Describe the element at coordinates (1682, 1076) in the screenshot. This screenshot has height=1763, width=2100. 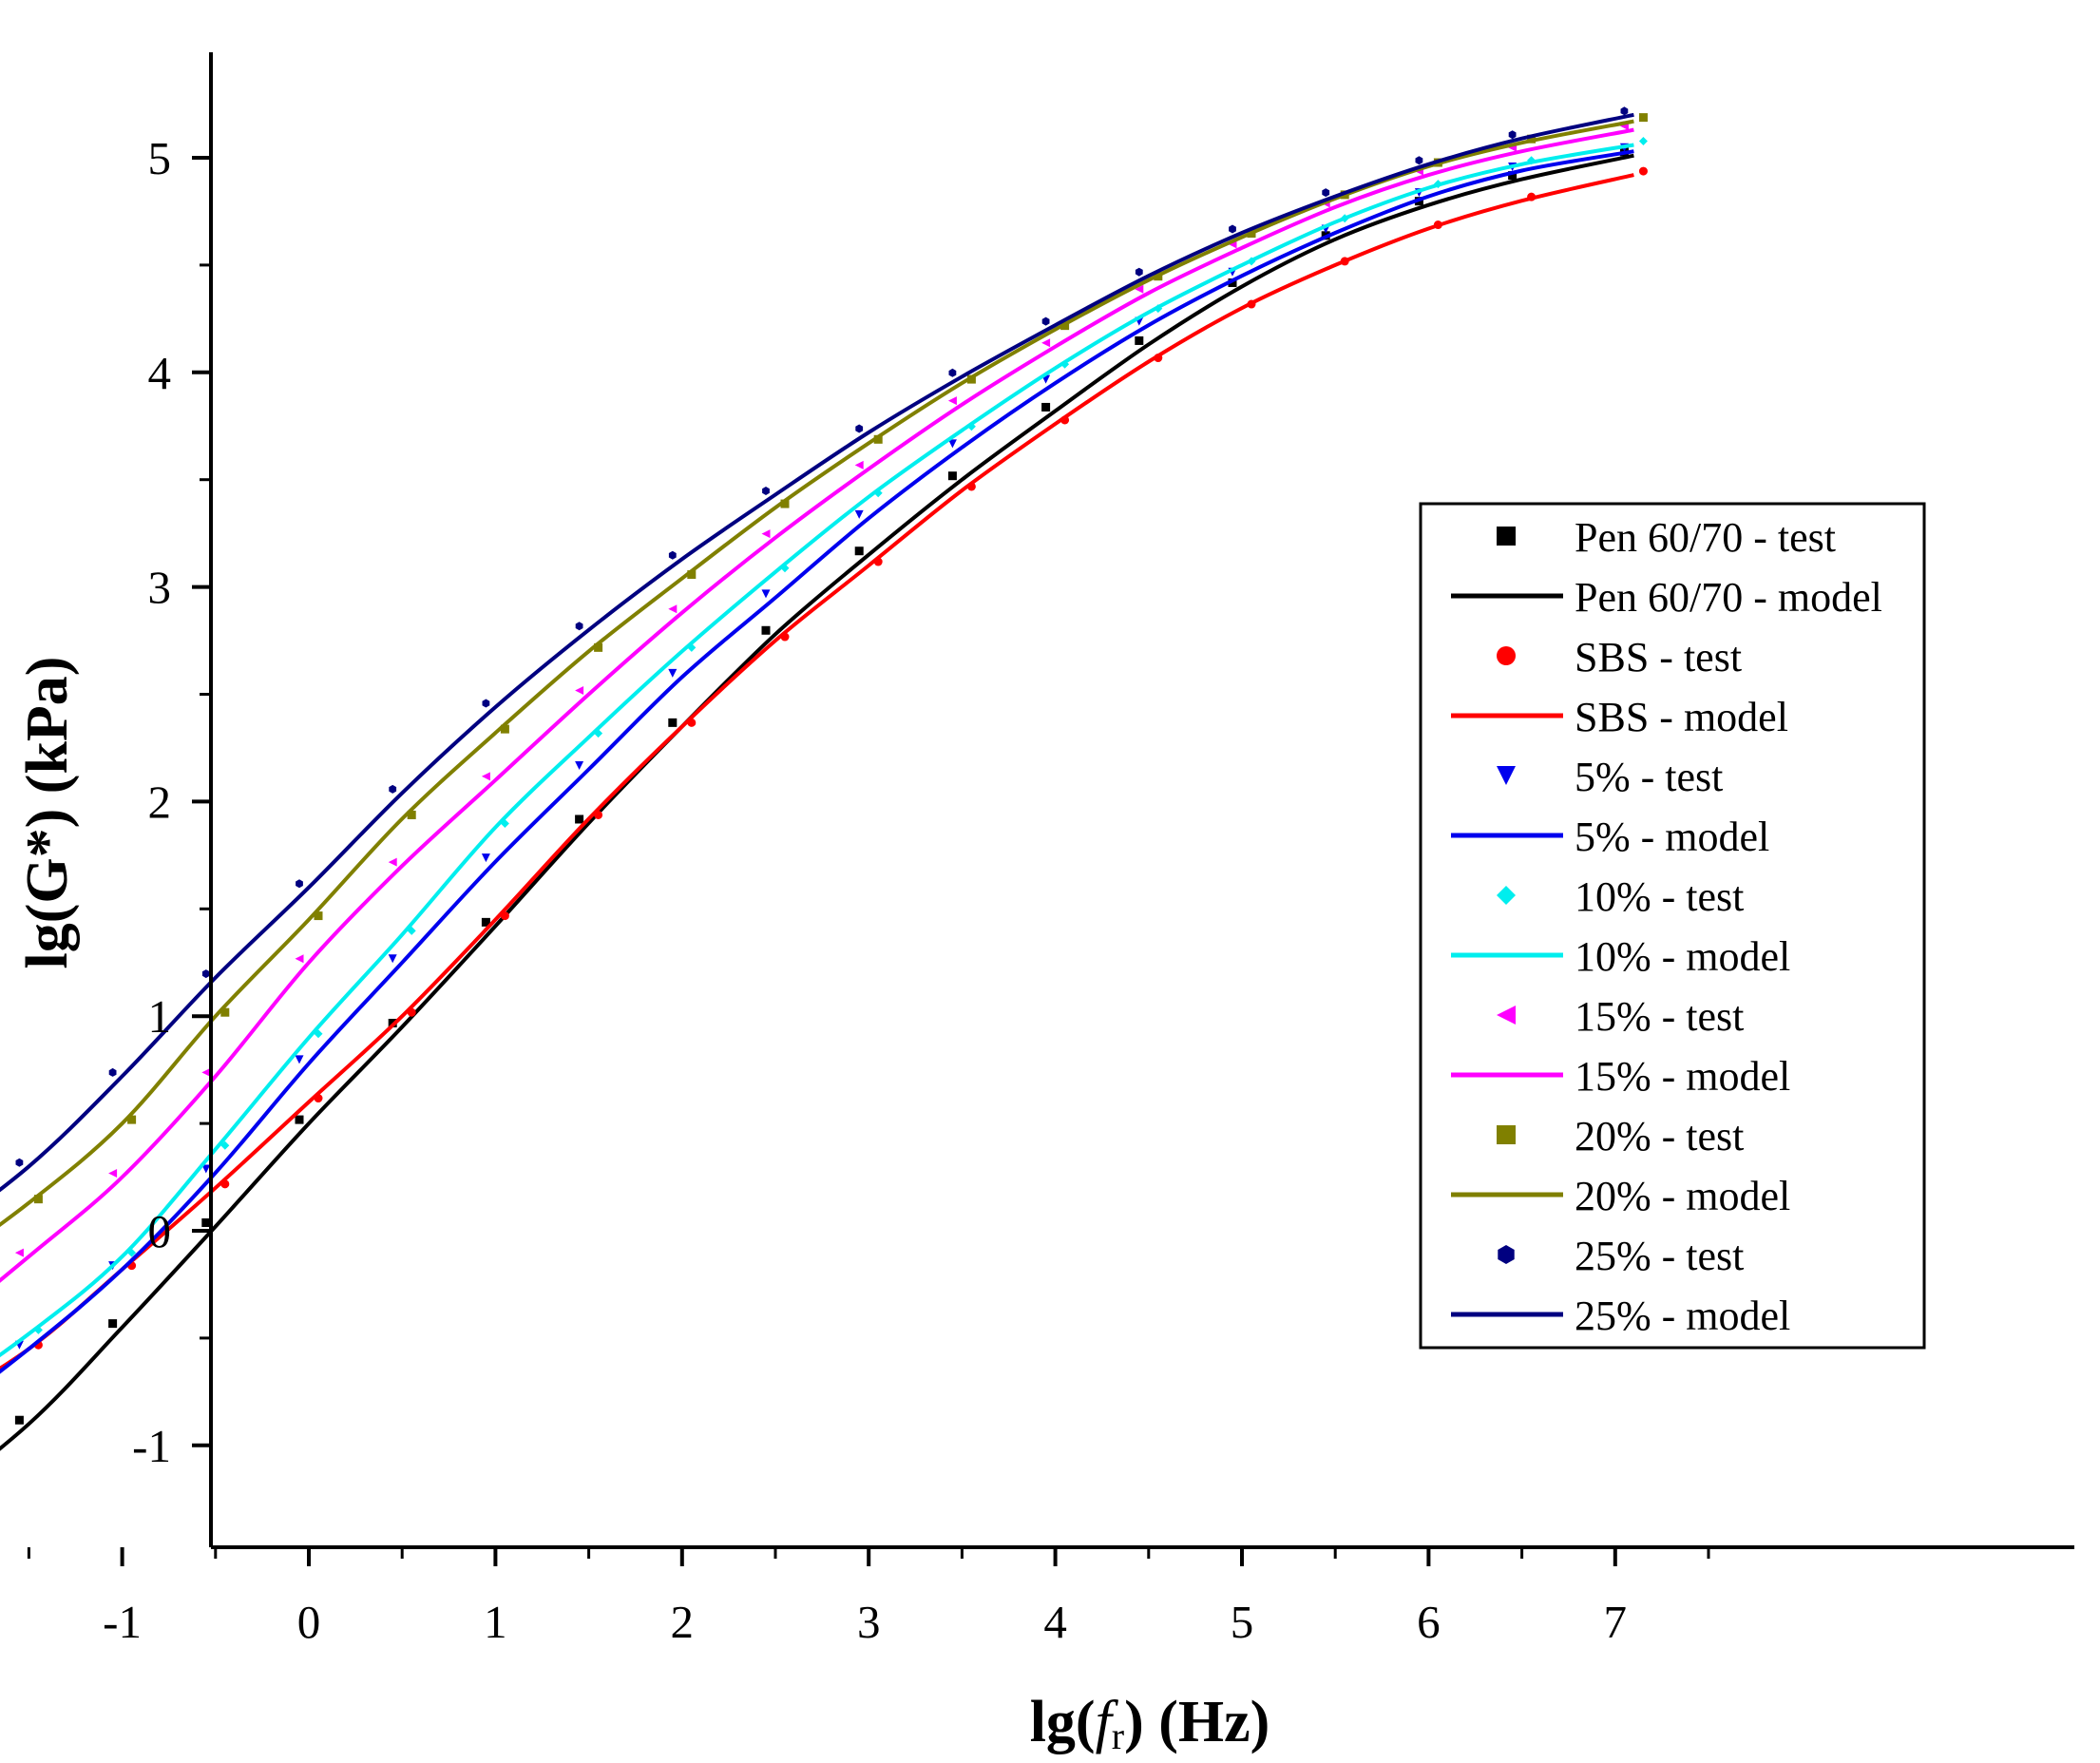
I see `legend-label-model: 15% - model` at that location.